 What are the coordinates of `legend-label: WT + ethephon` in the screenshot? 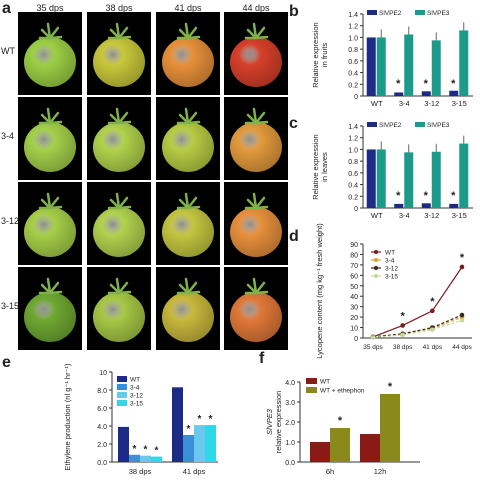 It's located at (342, 391).